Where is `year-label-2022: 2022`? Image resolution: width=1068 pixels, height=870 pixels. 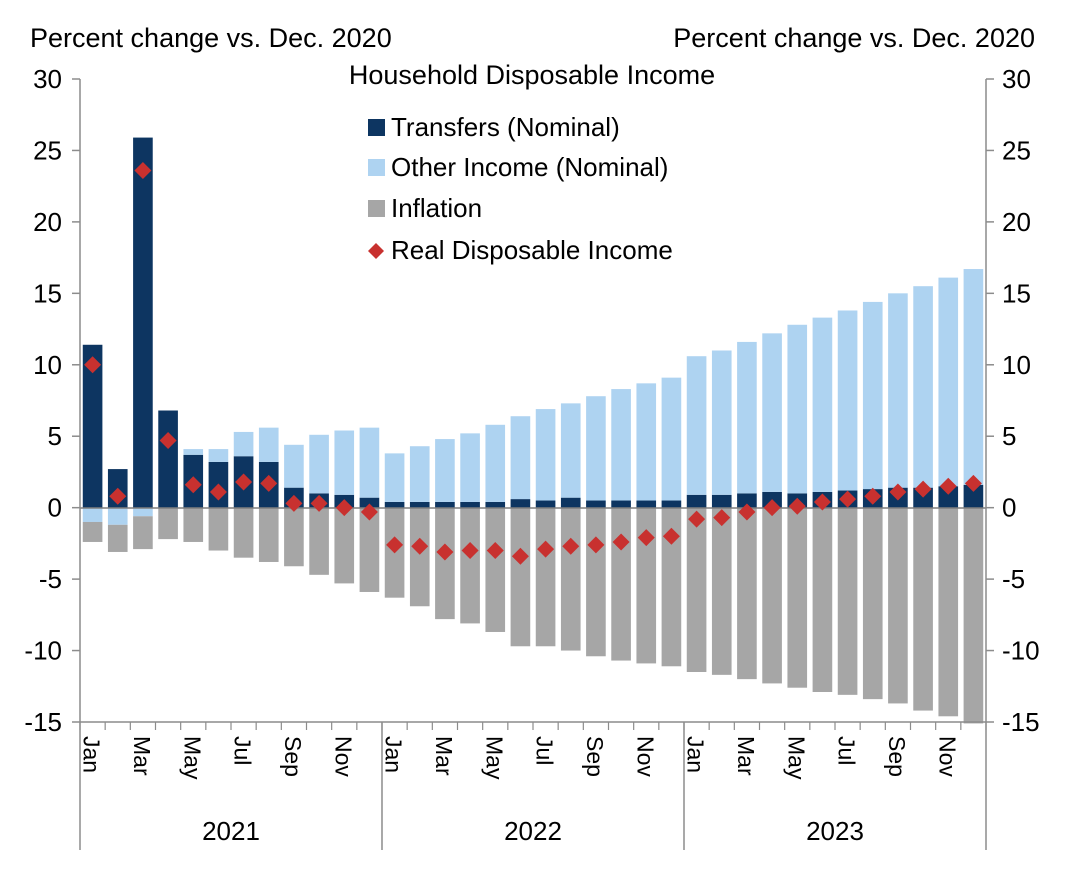 year-label-2022: 2022 is located at coordinates (533, 831).